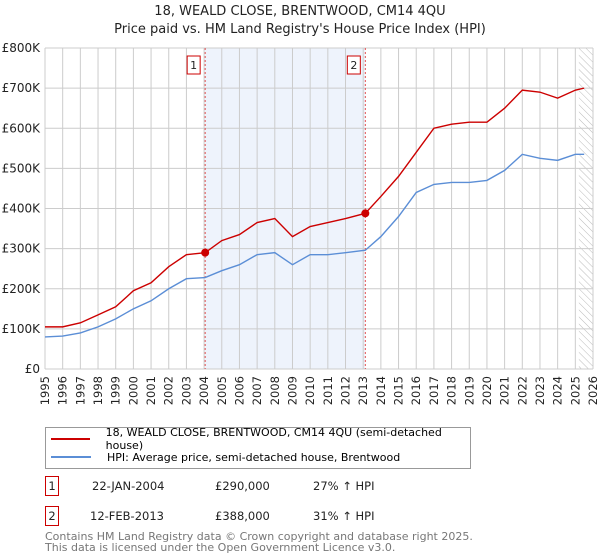 Image resolution: width=600 pixels, height=560 pixels. What do you see at coordinates (239, 390) in the screenshot?
I see `x-tick-label: 2006` at bounding box center [239, 390].